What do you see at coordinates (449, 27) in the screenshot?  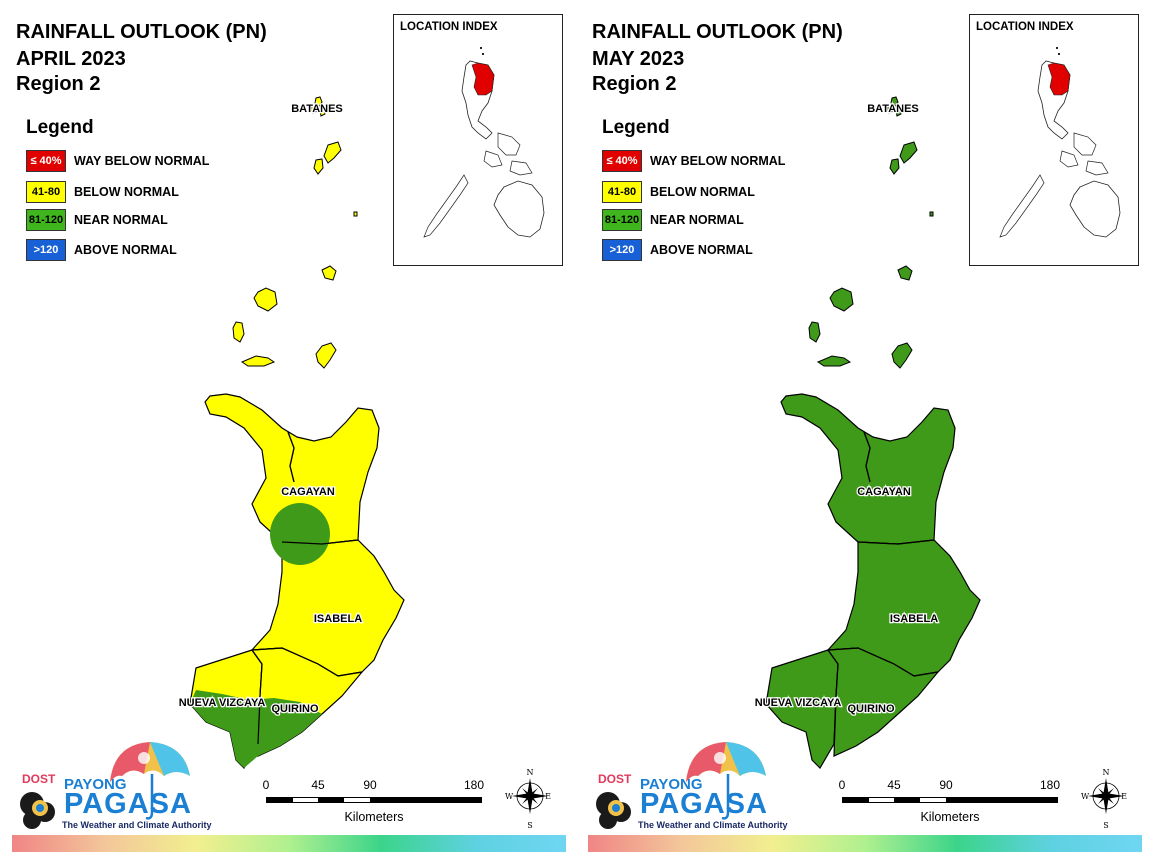 I see `location-index-label: LOCATION INDEX` at bounding box center [449, 27].